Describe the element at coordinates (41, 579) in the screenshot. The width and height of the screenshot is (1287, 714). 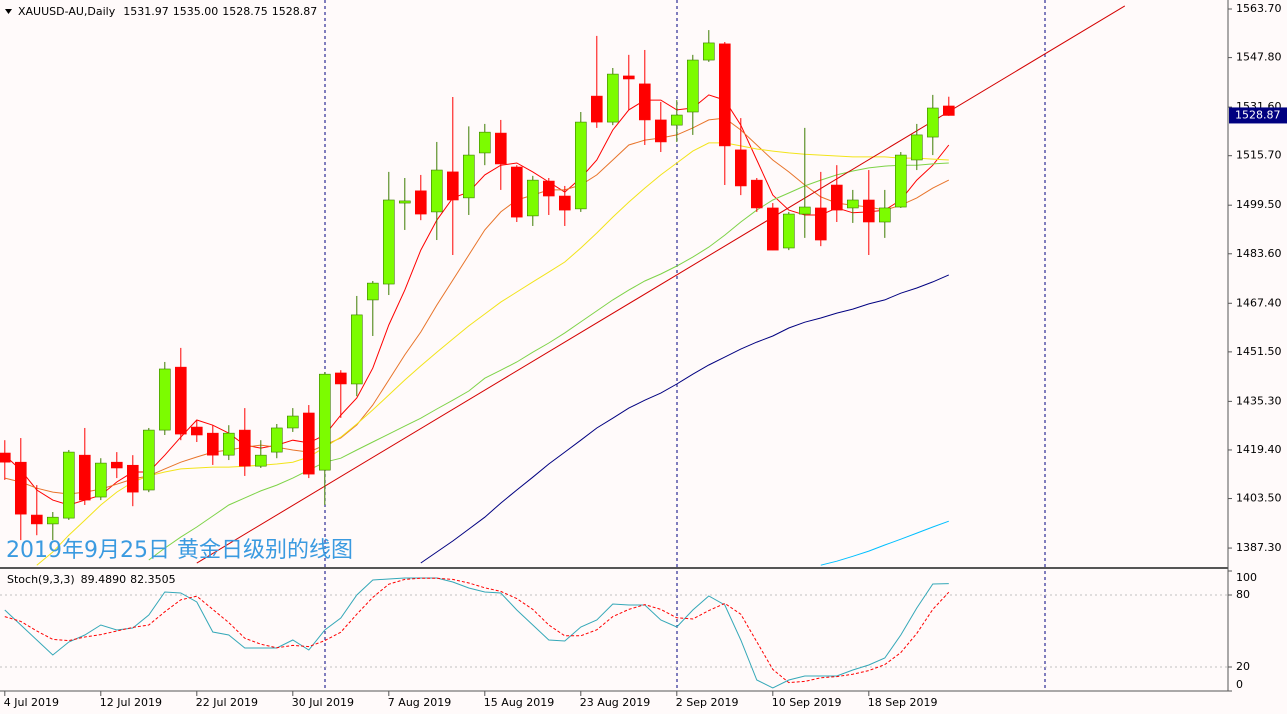
I see `indicator-title: Stoch(9,3,3)` at that location.